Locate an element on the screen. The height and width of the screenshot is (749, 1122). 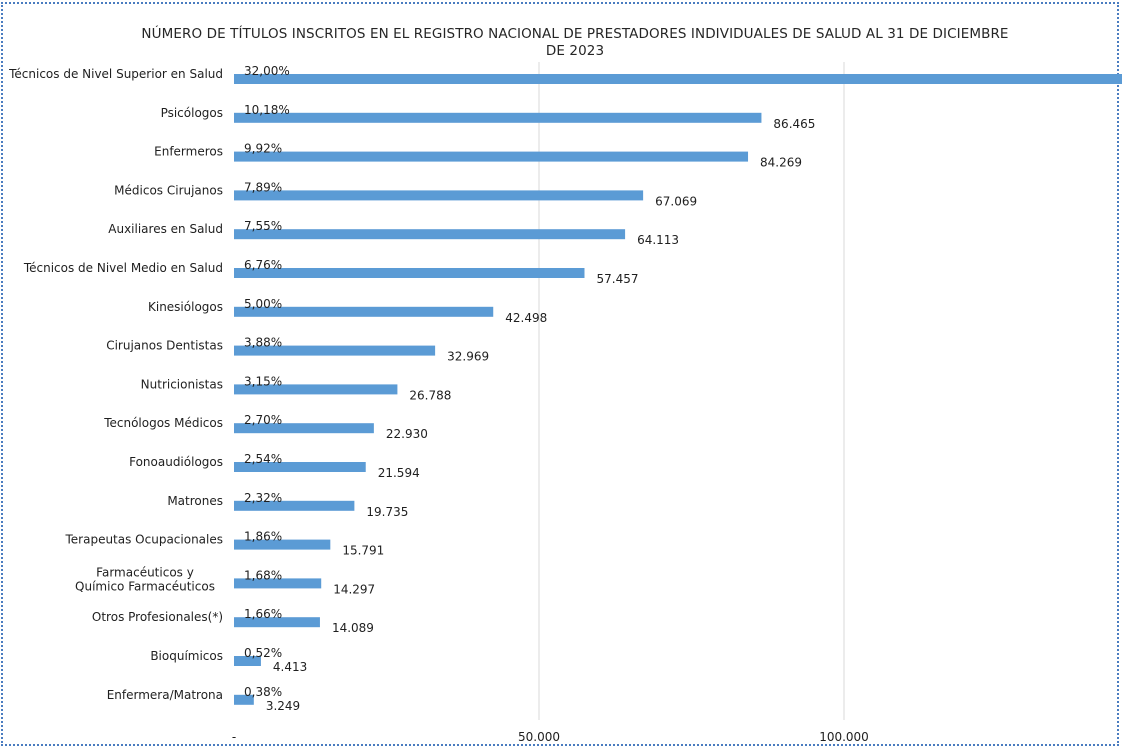
percent-label: 7,55% is located at coordinates (263, 226).